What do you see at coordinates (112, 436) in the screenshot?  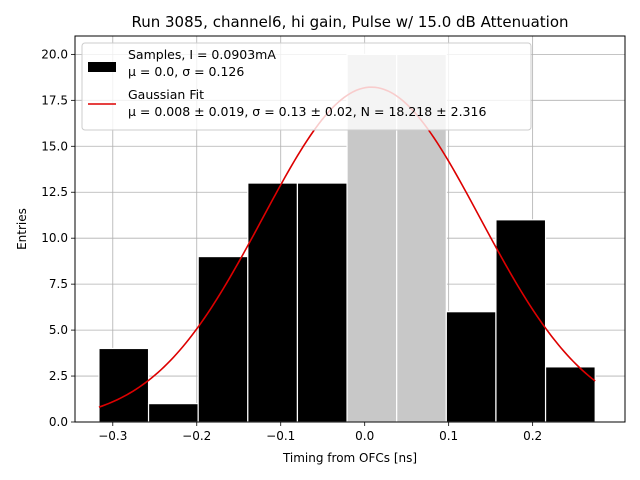 I see `x-tick-label: −0.3` at bounding box center [112, 436].